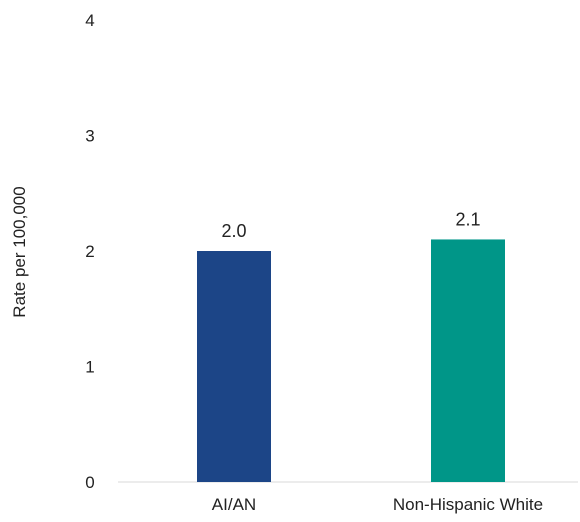  Describe the element at coordinates (377, 504) in the screenshot. I see `x-axis-categories: AI/AN Non-Hispanic White` at that location.